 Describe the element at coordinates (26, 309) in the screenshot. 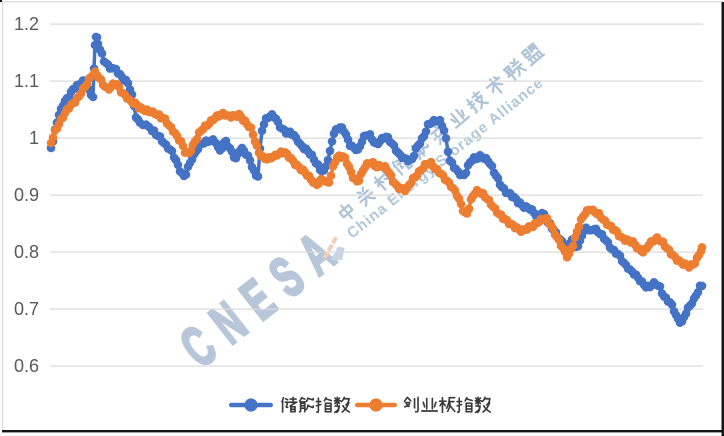

I see `svg-text: 0.7` at that location.